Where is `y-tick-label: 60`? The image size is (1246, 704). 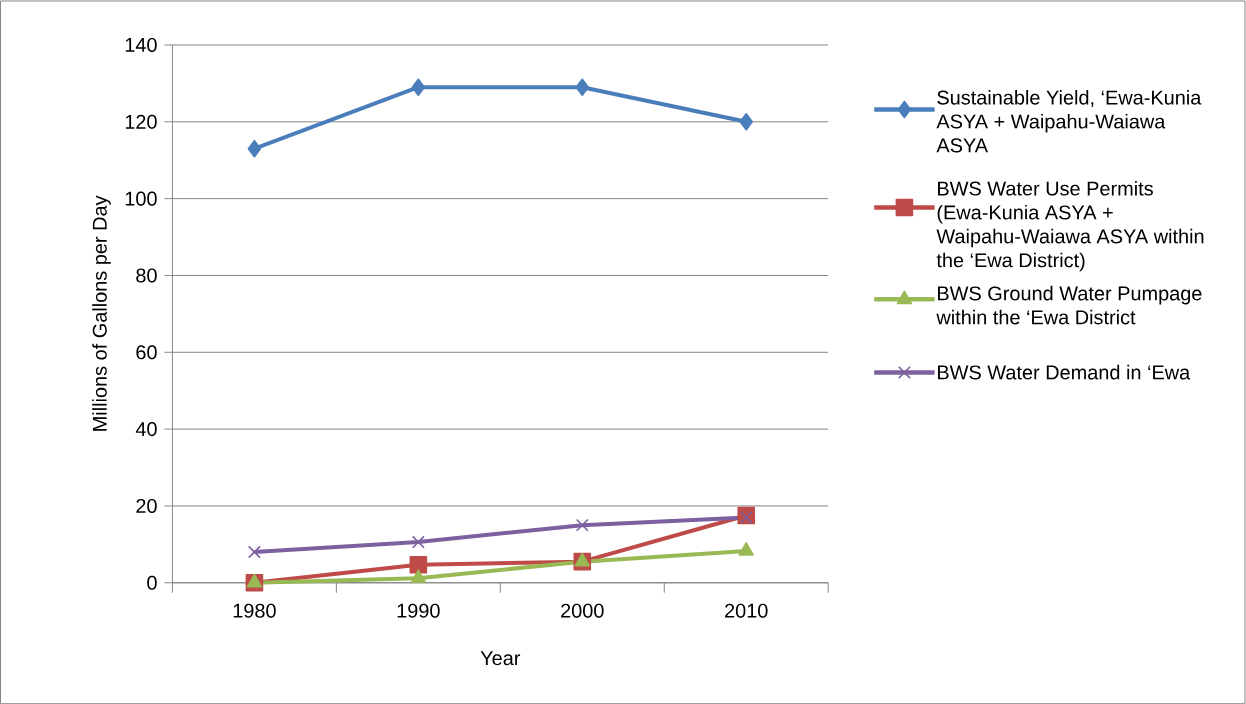
y-tick-label: 60 is located at coordinates (146, 352).